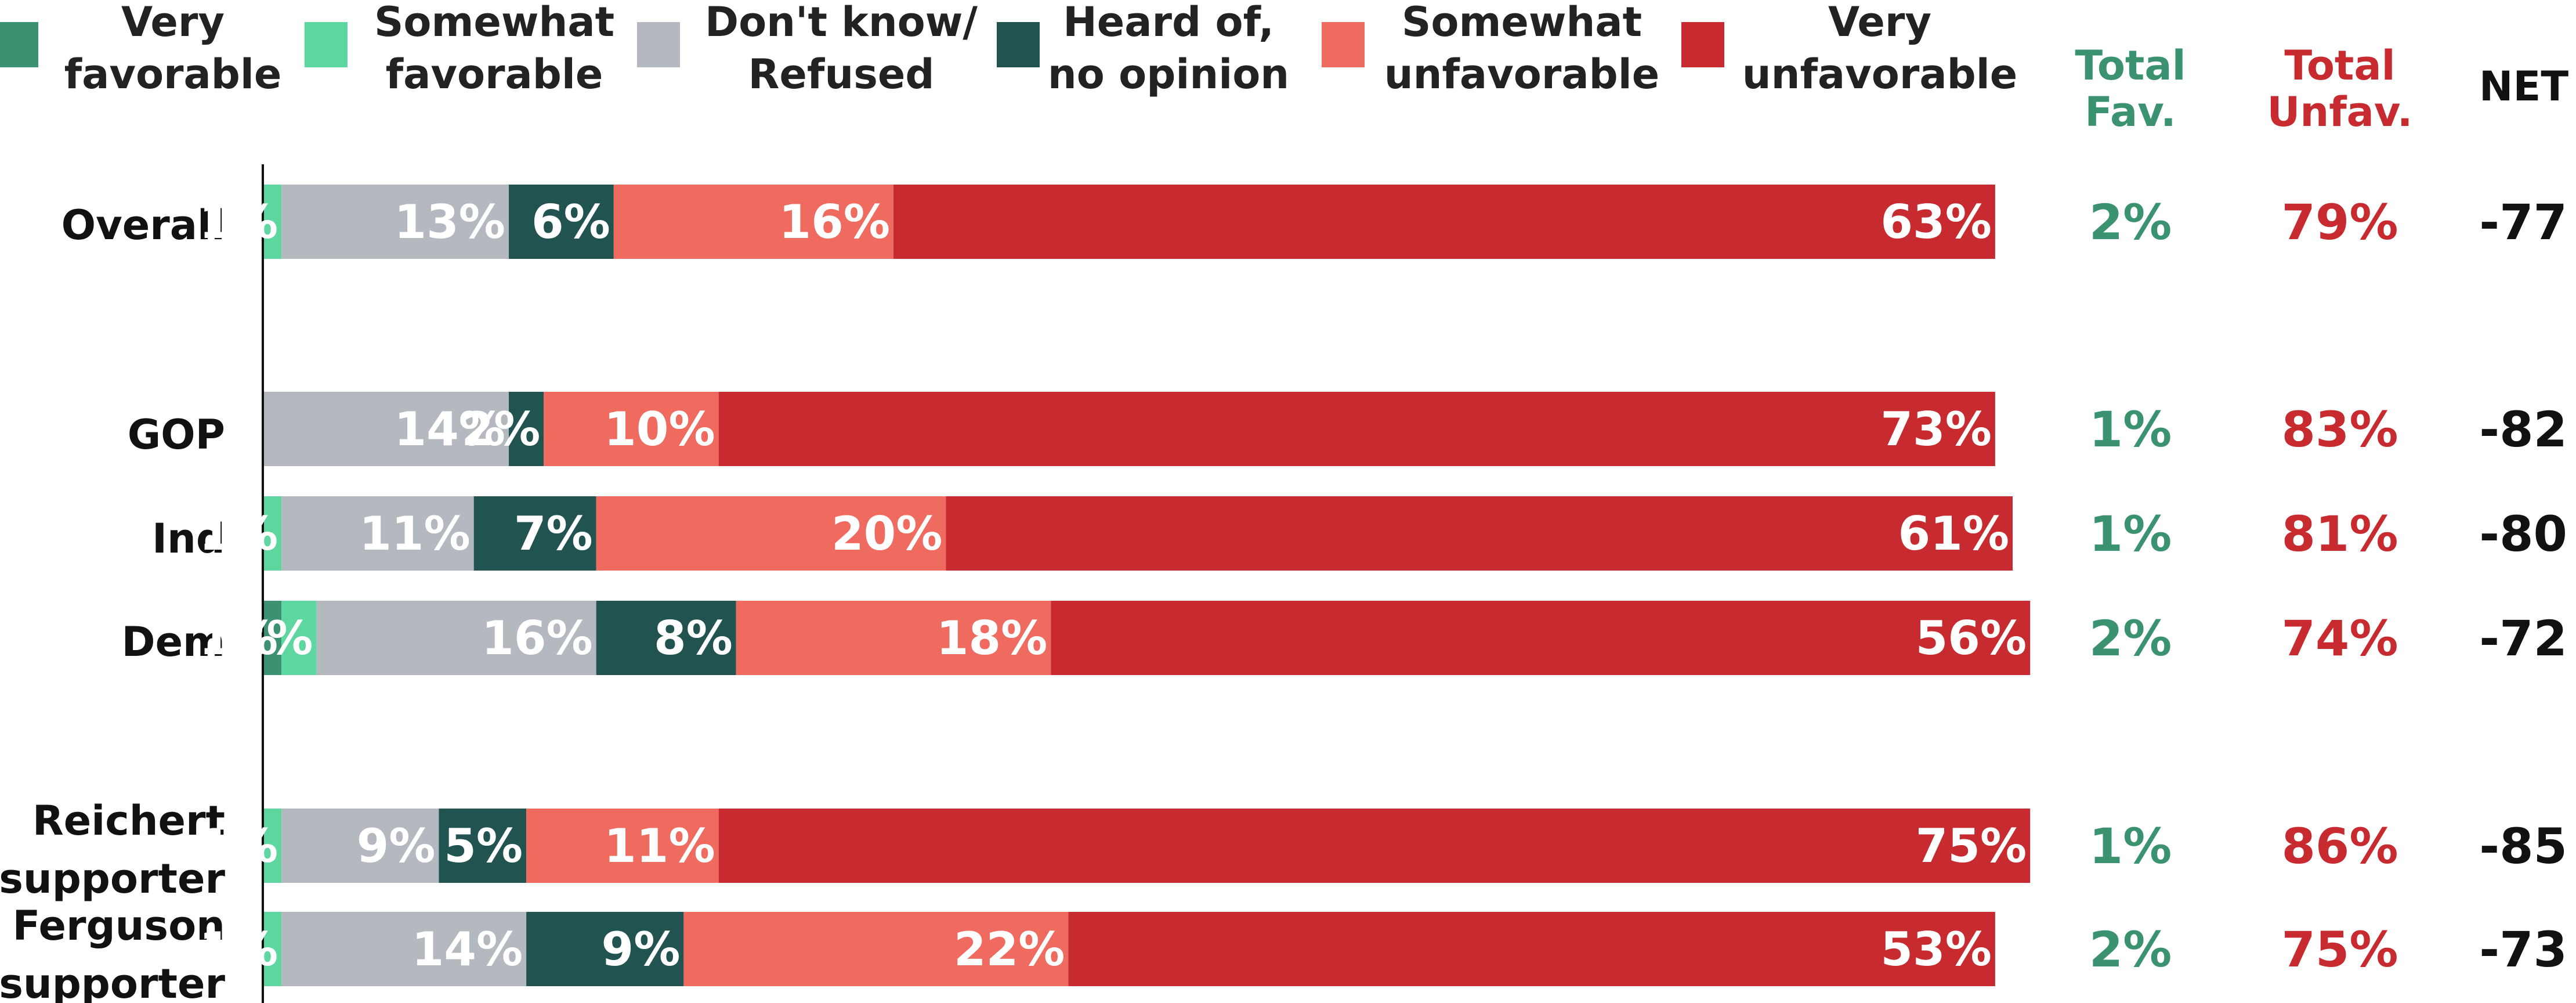 This screenshot has height=1003, width=2576. What do you see at coordinates (2523, 949) in the screenshot?
I see `net-value: -73` at bounding box center [2523, 949].